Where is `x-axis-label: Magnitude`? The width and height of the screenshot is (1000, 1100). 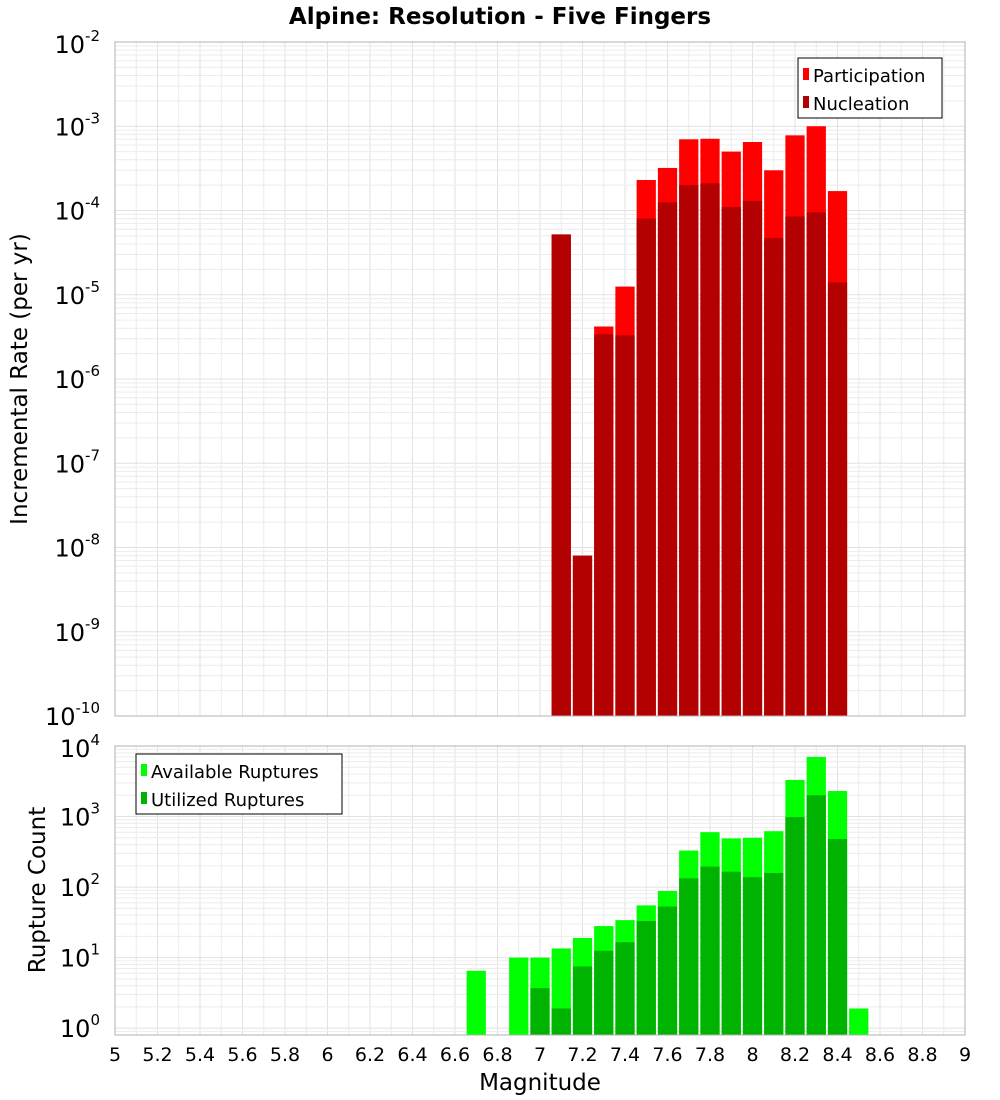 x-axis-label: Magnitude is located at coordinates (540, 1083).